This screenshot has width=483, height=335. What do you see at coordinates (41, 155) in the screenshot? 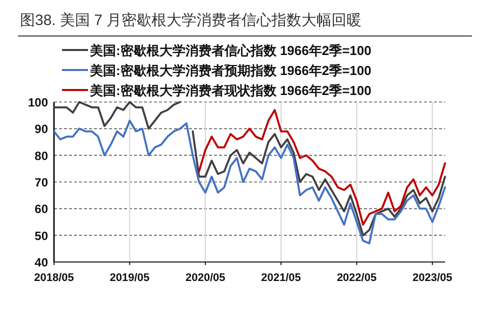
I see `y-tick-label: 80` at bounding box center [41, 155].